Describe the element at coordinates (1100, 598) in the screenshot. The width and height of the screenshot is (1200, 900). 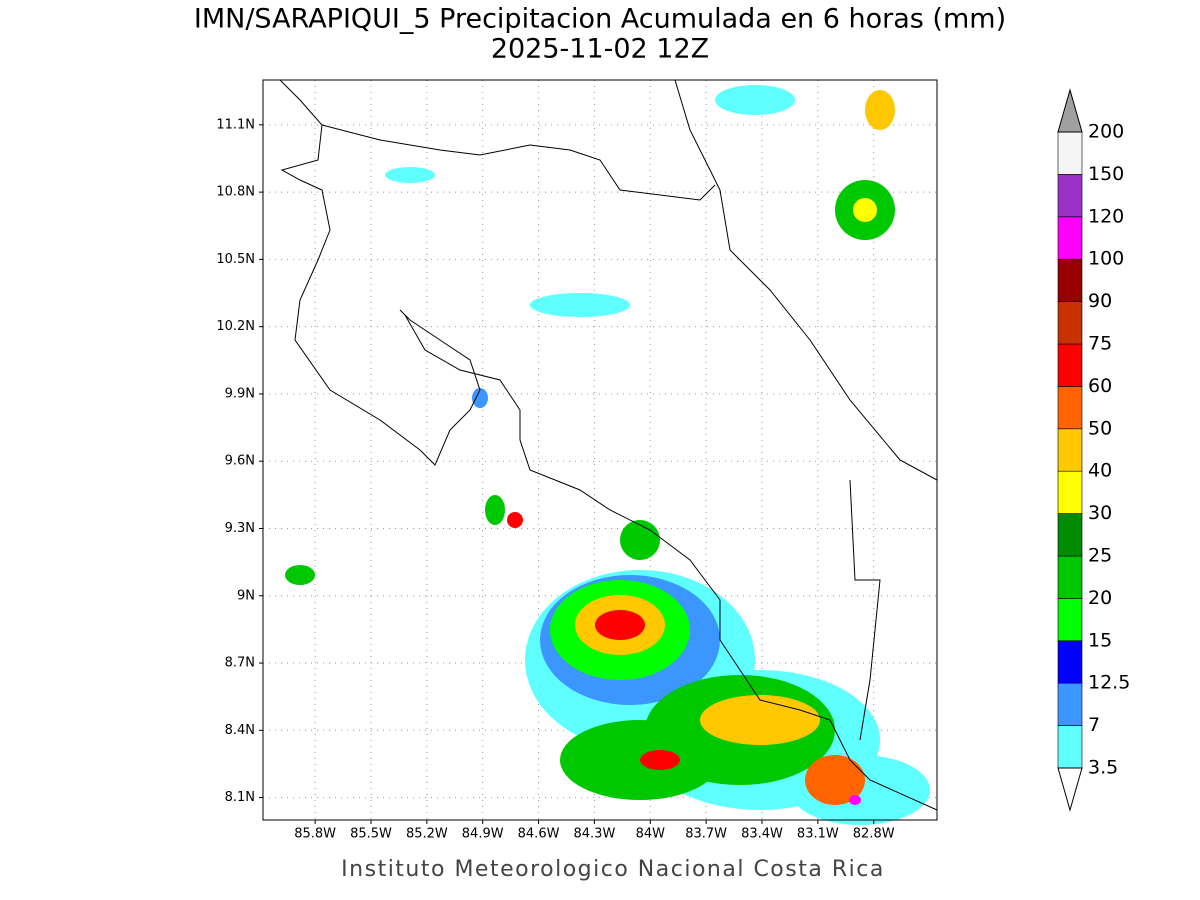
I see `colorbar-label: 20` at that location.